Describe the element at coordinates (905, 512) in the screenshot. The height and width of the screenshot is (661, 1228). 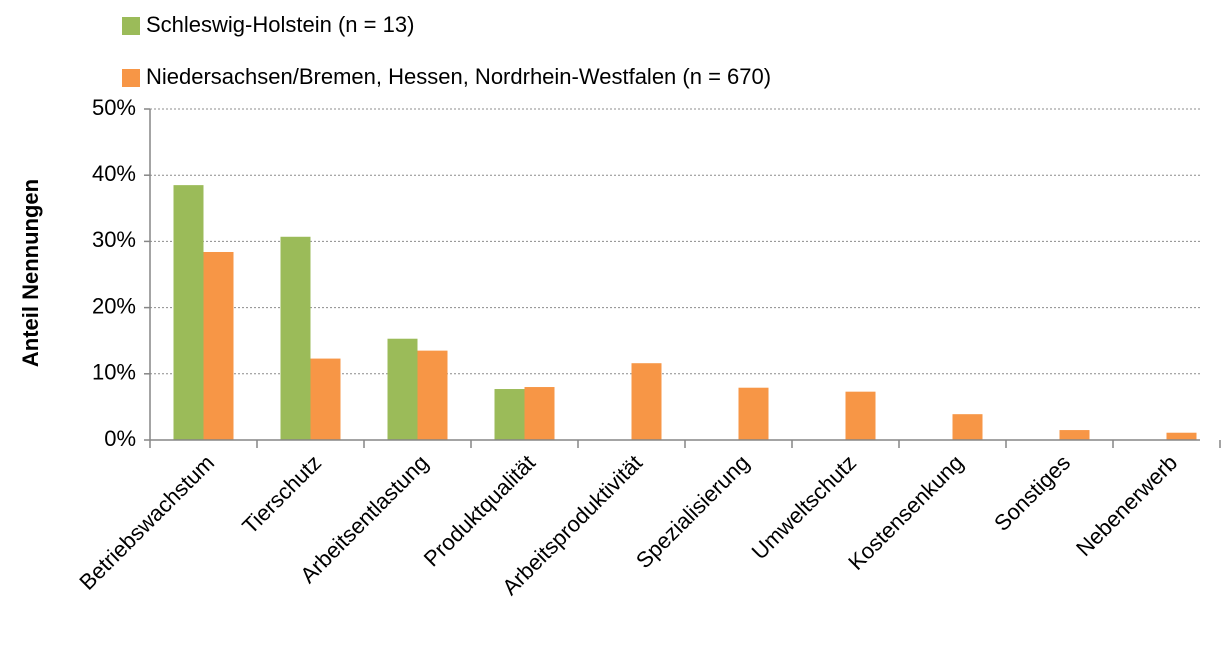
I see `x-tick-label: Kostensenkung` at that location.